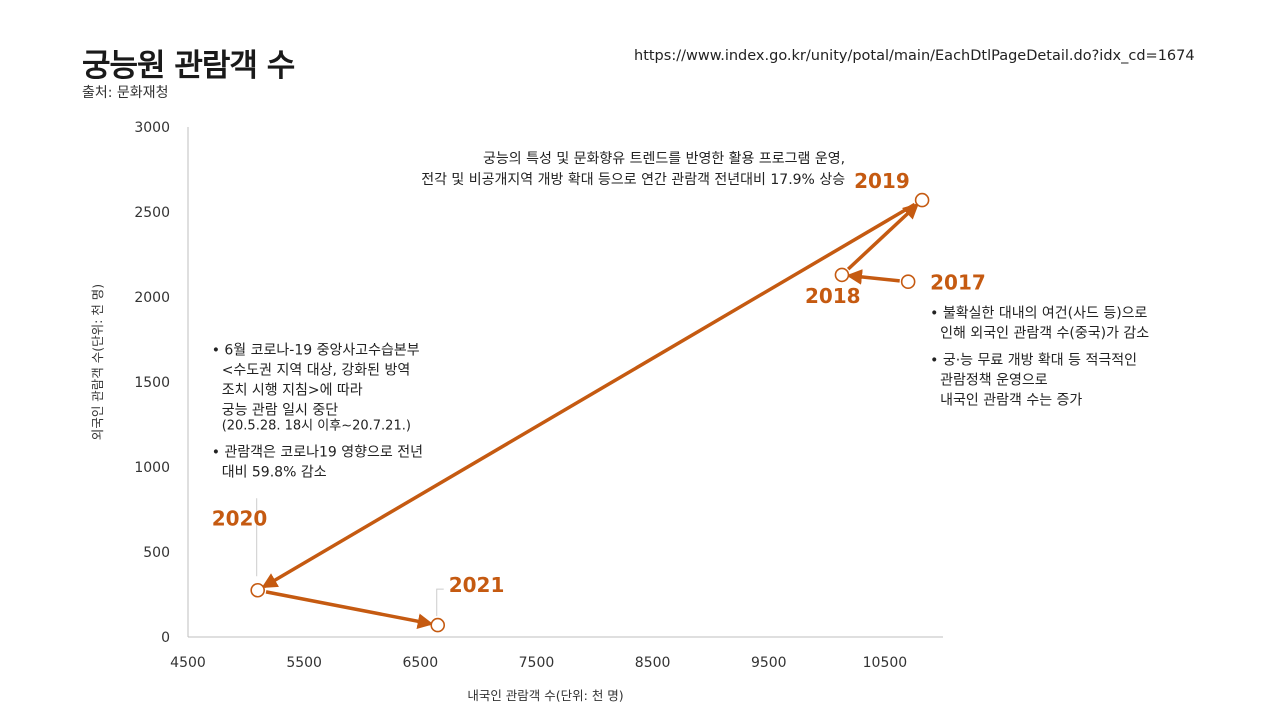 This screenshot has height=720, width=1280. What do you see at coordinates (873, 277) in the screenshot?
I see `arrow-2017-2018` at bounding box center [873, 277].